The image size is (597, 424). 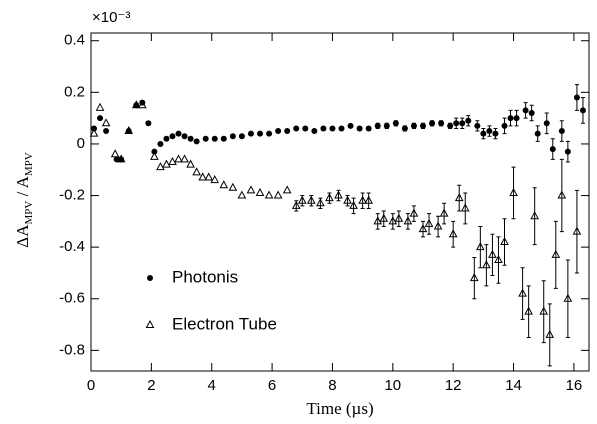 What do you see at coordinates (212, 385) in the screenshot?
I see `x-tick-label: 4` at bounding box center [212, 385].